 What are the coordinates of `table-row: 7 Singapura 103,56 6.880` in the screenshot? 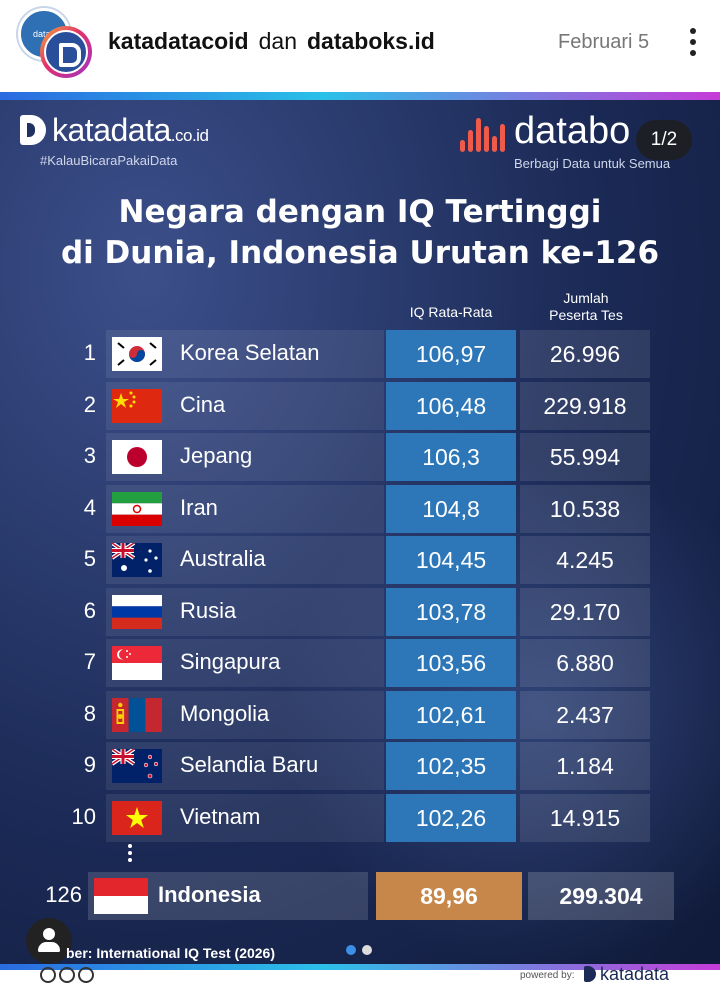 It's located at (360, 664).